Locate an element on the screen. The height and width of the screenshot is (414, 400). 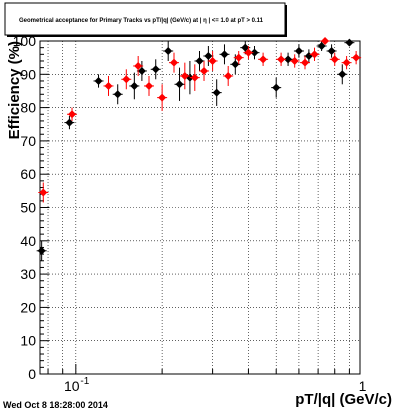
x-tick-exponent: -1 is located at coordinates (84, 381).